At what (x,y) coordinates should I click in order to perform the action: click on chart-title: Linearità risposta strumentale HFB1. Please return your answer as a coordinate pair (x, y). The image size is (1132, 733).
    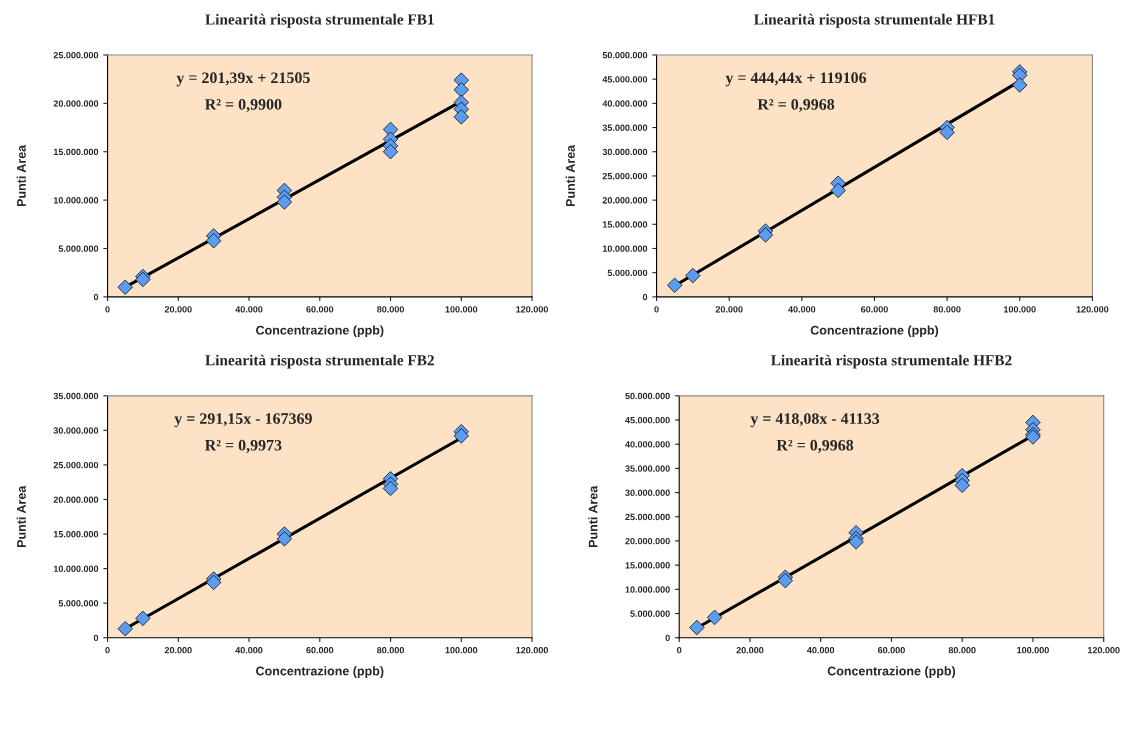
    Looking at the image, I should click on (874, 20).